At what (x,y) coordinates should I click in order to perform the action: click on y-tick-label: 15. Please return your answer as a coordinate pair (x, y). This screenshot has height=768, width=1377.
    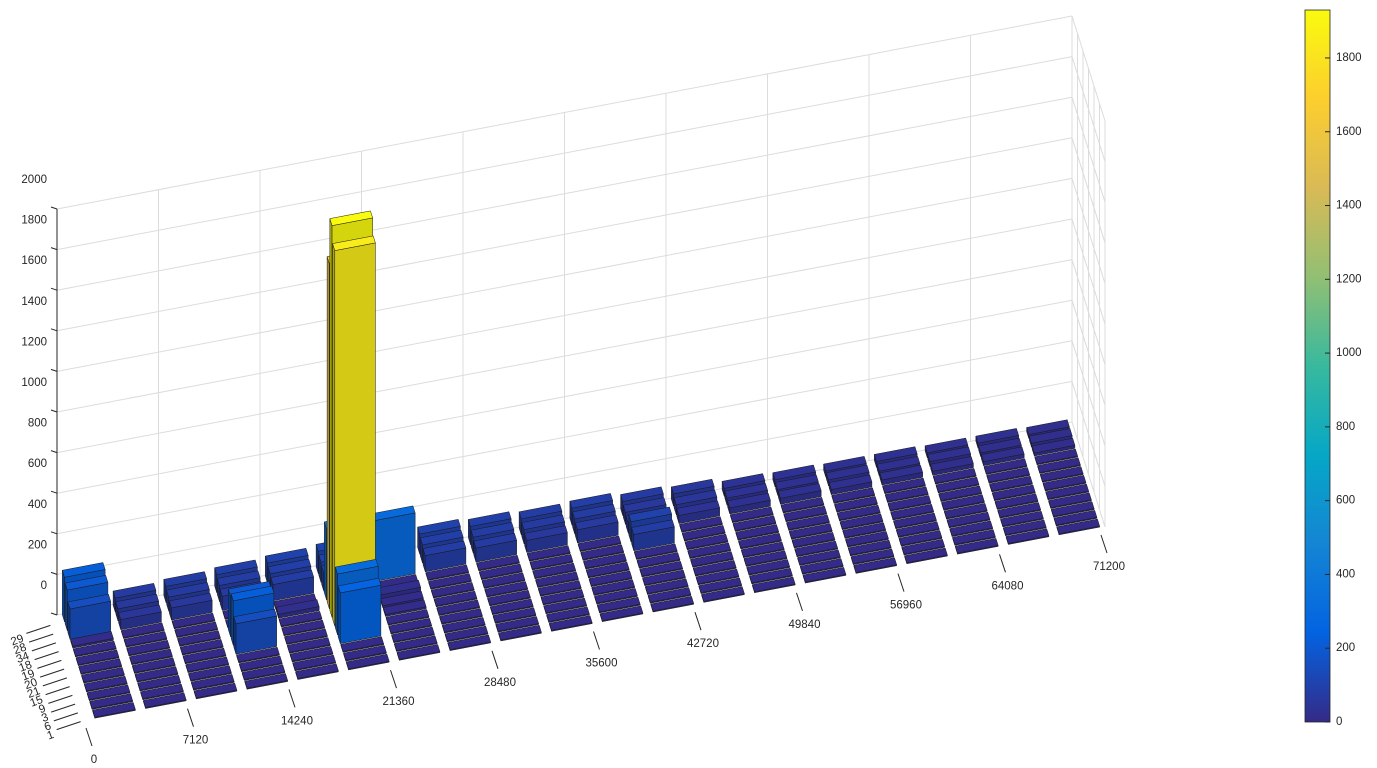
    Looking at the image, I should click on (37, 702).